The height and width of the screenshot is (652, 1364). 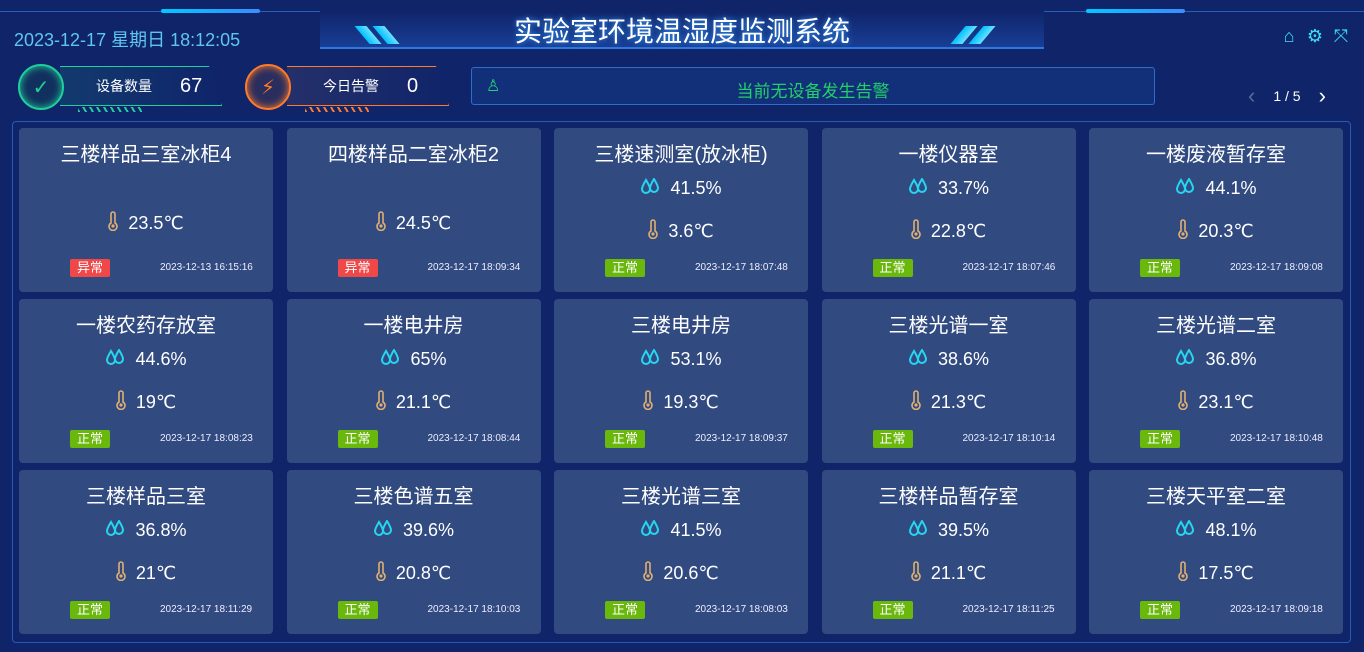 I want to click on temperature-value: 23.1℃, so click(x=1226, y=402).